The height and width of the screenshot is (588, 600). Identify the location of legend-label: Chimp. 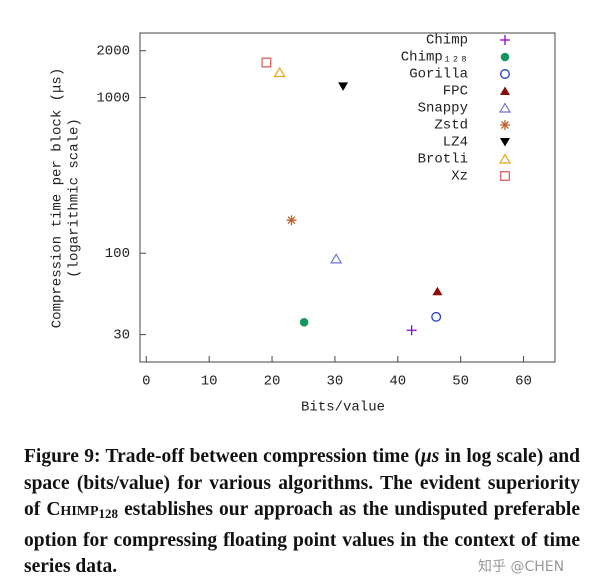
(447, 41).